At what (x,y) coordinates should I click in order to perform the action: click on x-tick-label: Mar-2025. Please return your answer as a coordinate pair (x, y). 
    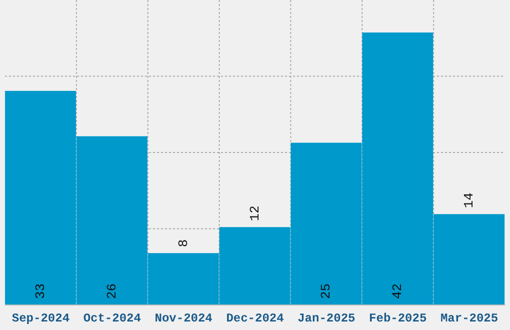
    Looking at the image, I should click on (469, 319).